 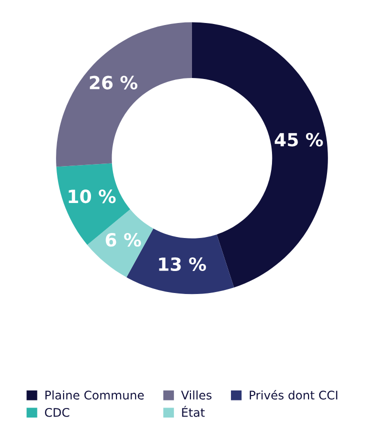 What do you see at coordinates (92, 197) in the screenshot?
I see `data-label: 10 %` at bounding box center [92, 197].